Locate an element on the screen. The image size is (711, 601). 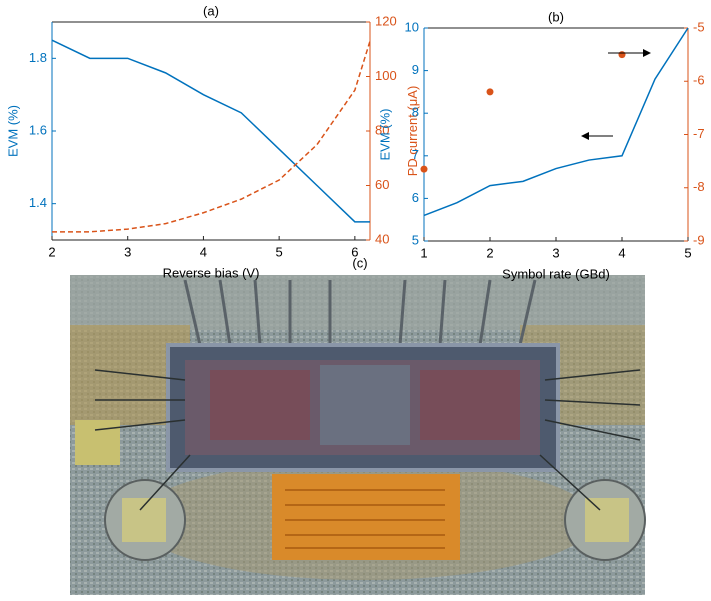
y2-tick-label: -6 is located at coordinates (699, 80).